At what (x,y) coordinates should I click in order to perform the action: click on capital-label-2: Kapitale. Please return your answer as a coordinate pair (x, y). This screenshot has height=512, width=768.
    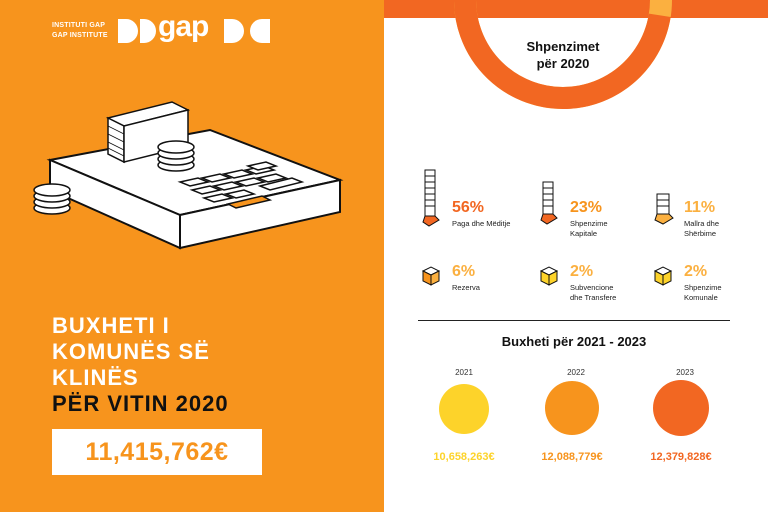
    Looking at the image, I should click on (584, 233).